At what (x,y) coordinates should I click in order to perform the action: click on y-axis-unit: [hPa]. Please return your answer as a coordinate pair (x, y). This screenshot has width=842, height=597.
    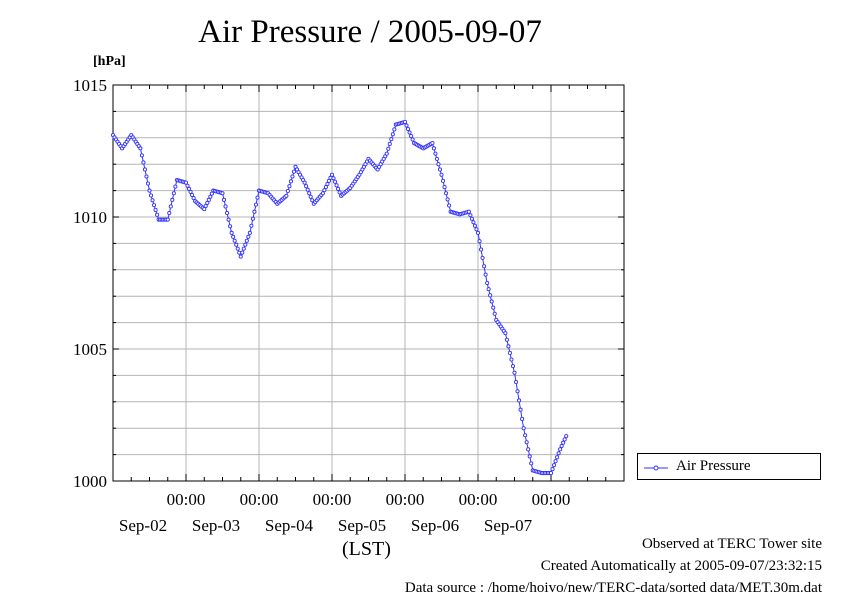
    Looking at the image, I should click on (109, 61).